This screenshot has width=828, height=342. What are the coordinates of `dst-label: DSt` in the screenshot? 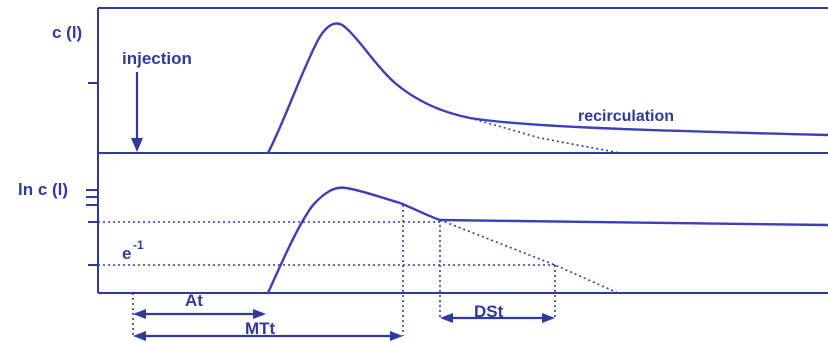 It's located at (489, 311).